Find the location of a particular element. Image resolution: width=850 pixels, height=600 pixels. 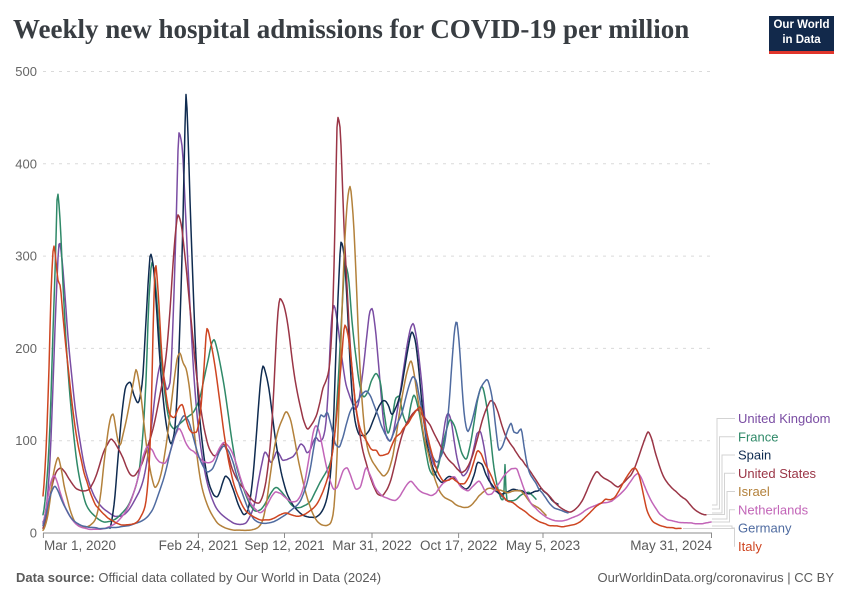

svg-text: United States is located at coordinates (777, 473).